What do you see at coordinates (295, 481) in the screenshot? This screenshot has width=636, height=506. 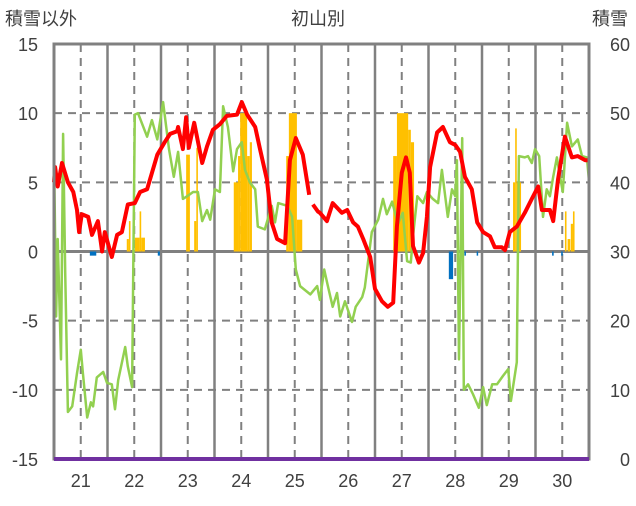 I see `x-tick-label: 25` at bounding box center [295, 481].